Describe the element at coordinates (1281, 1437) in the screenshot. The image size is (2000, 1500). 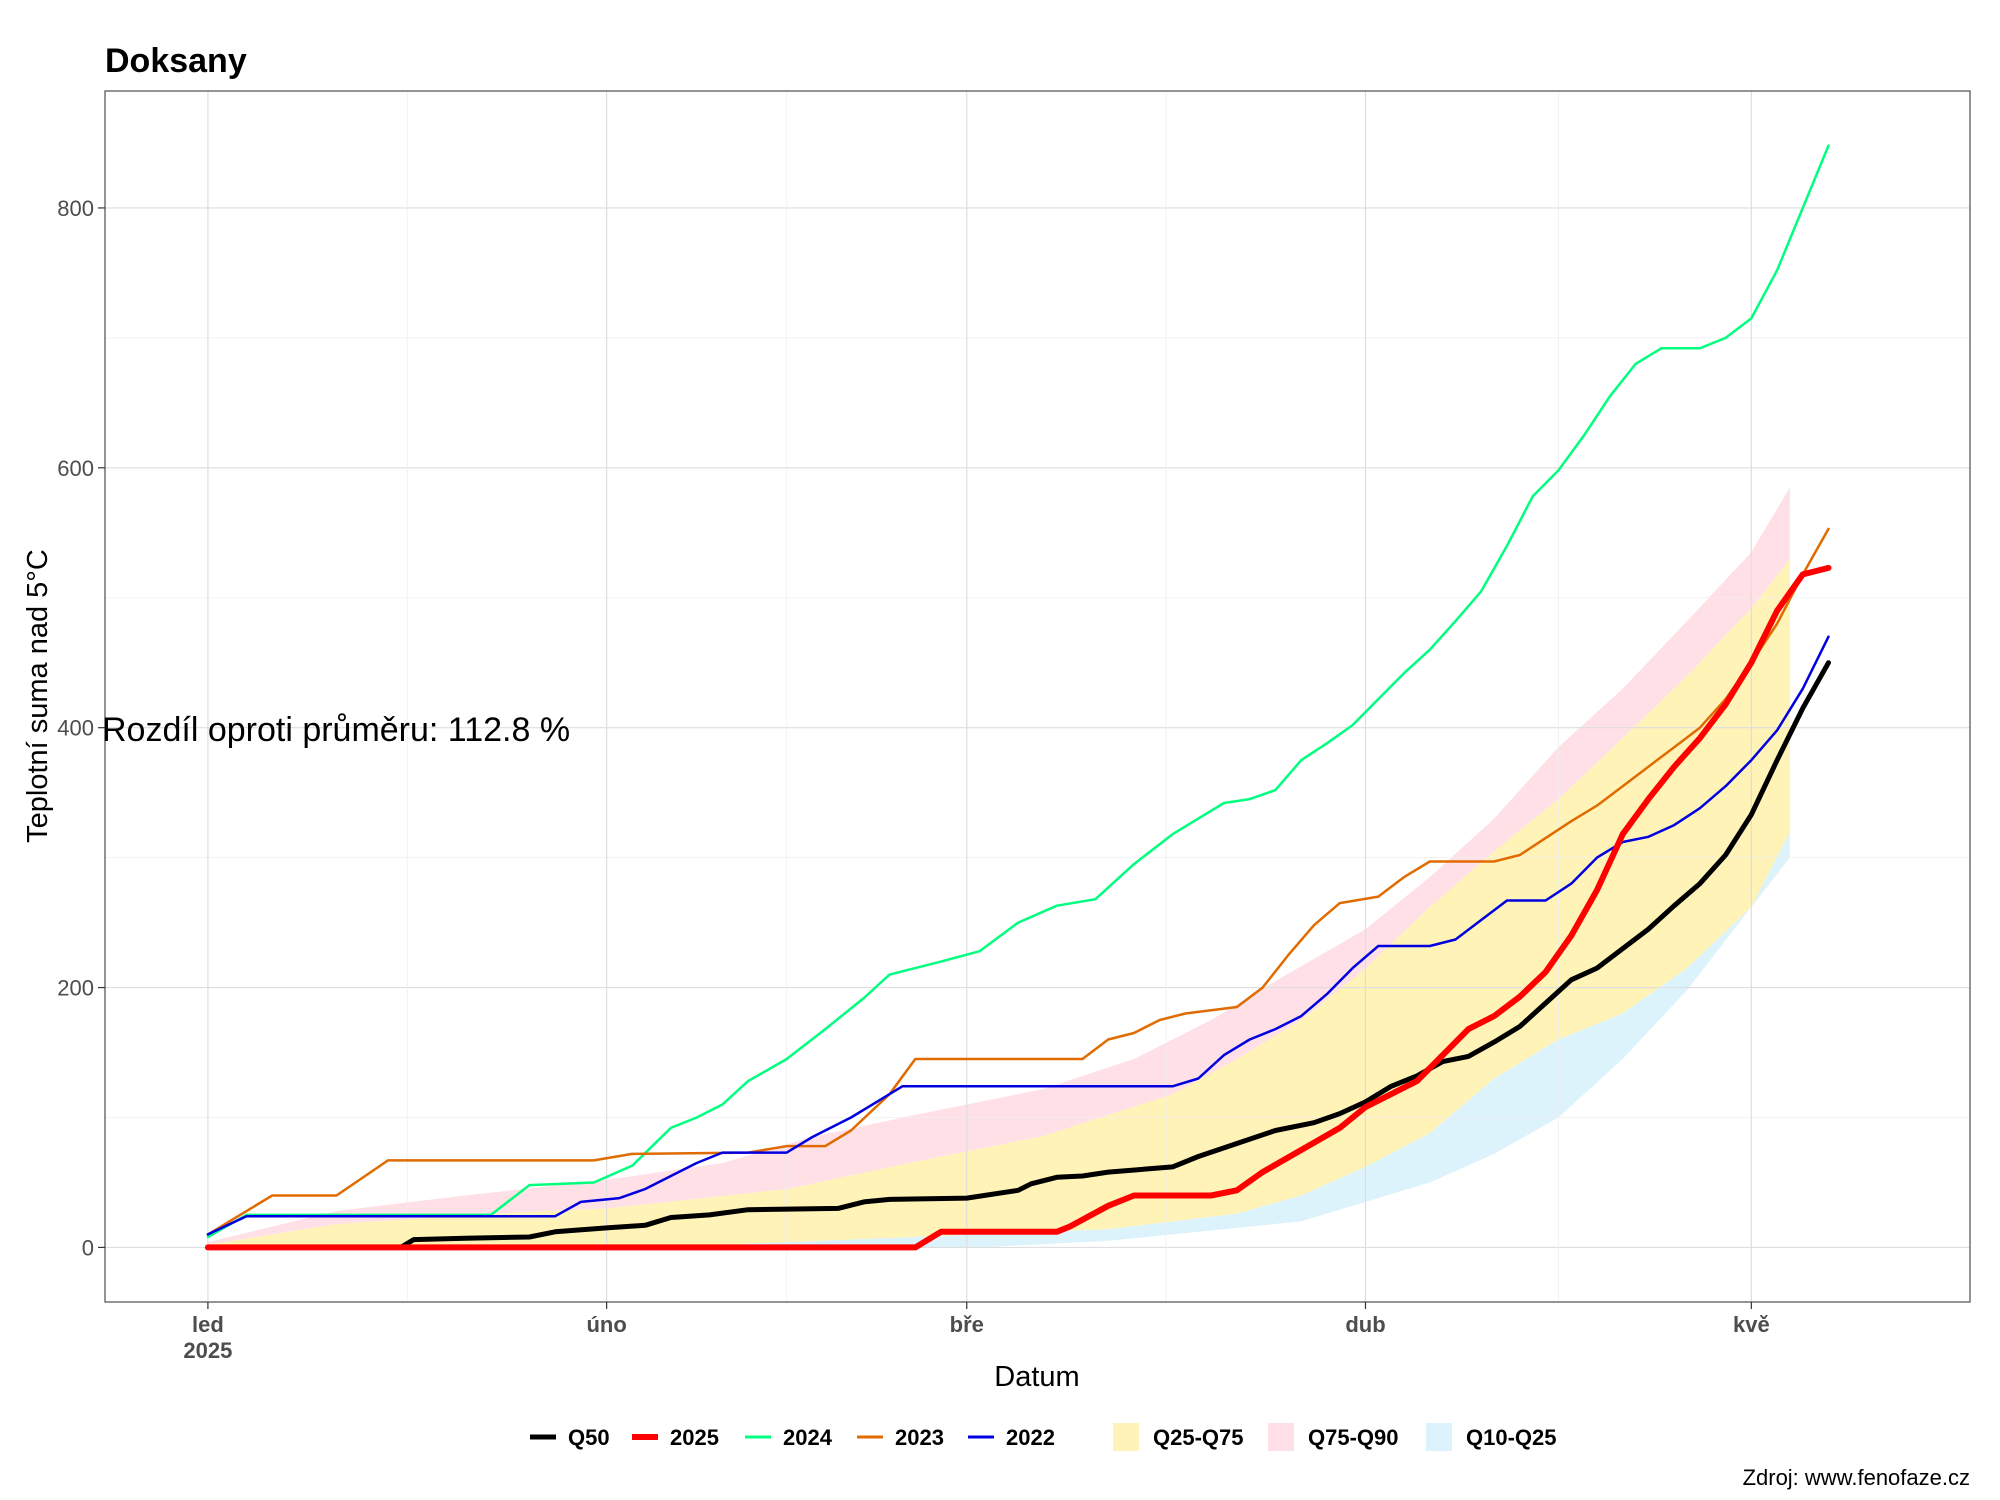
I see `legend-key-q75-q90` at that location.